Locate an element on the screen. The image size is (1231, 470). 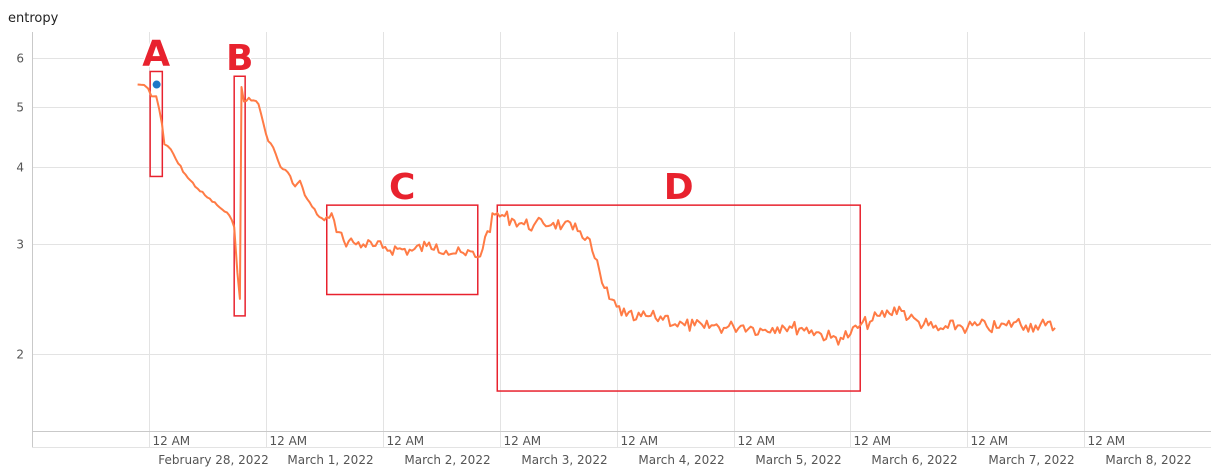
date-label: March 6, 2022 is located at coordinates (914, 460).